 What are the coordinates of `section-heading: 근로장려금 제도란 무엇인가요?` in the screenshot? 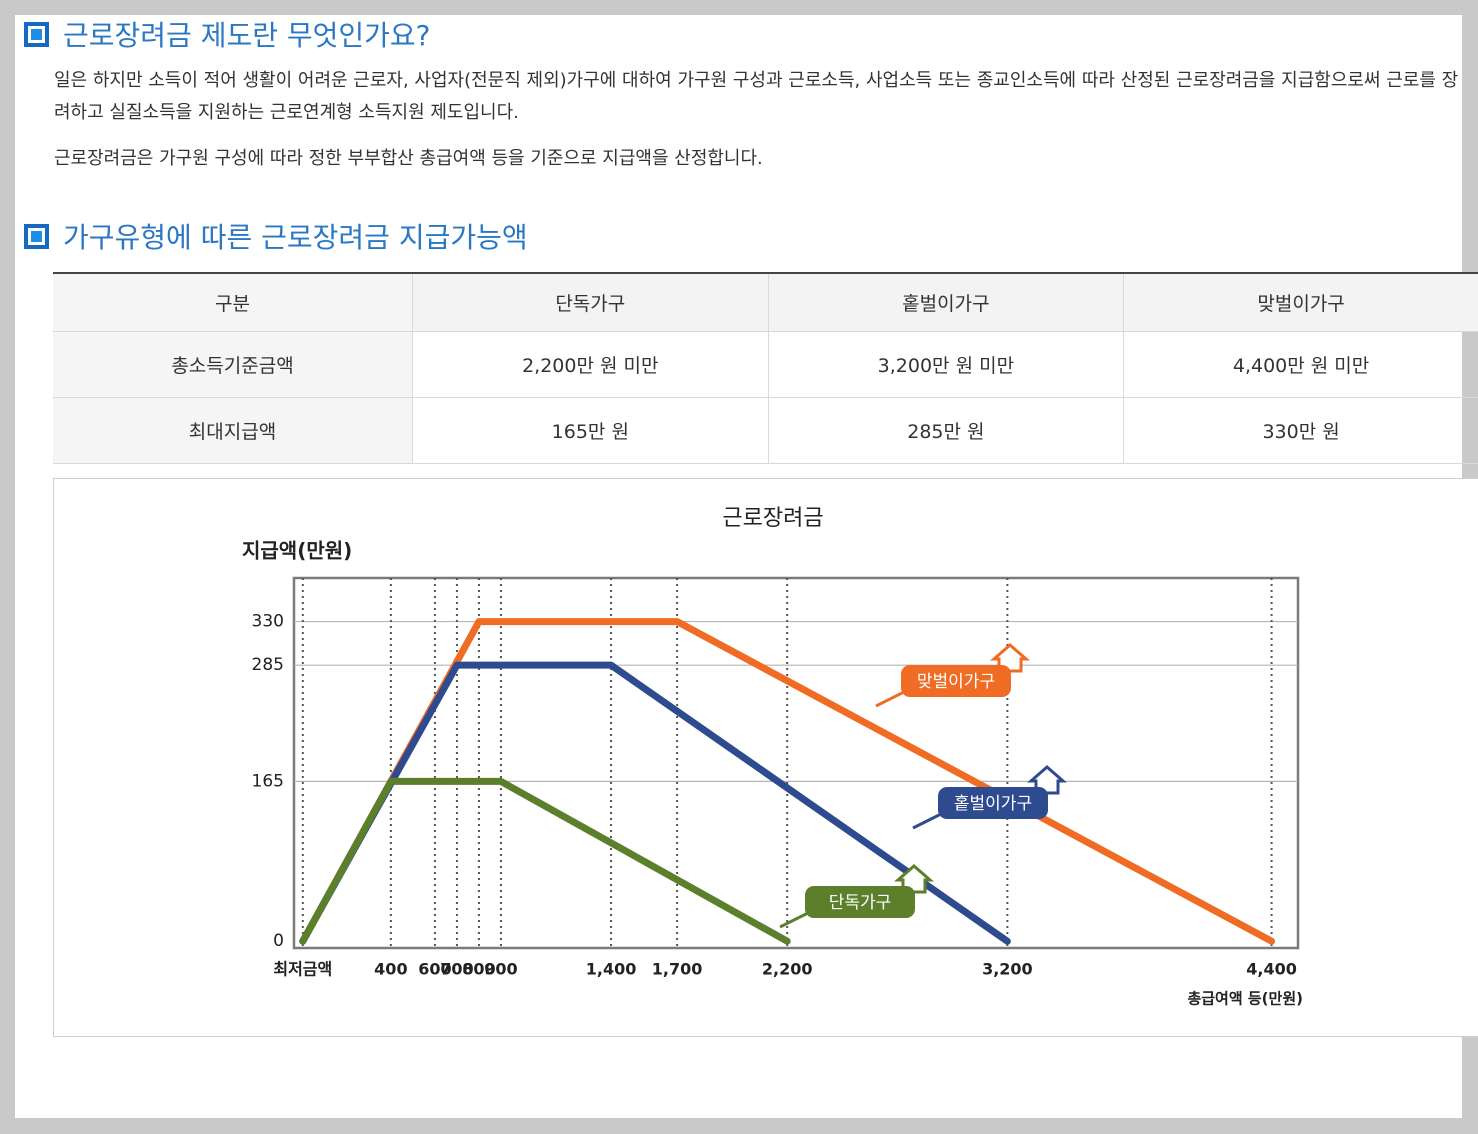 It's located at (227, 34).